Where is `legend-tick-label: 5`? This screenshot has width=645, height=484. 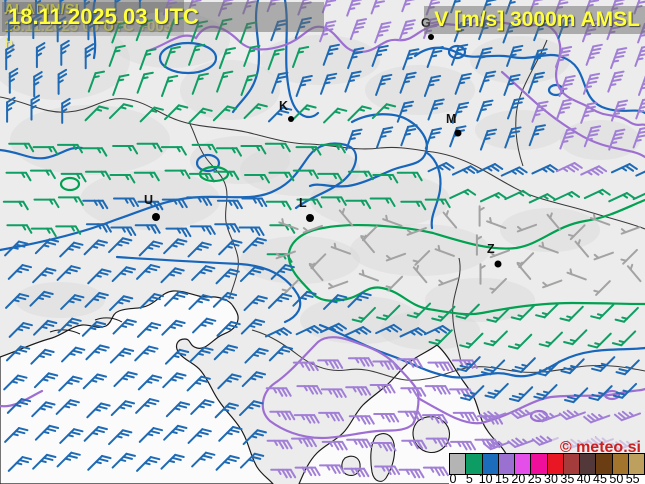
legend-tick-label: 5 is located at coordinates (469, 478).